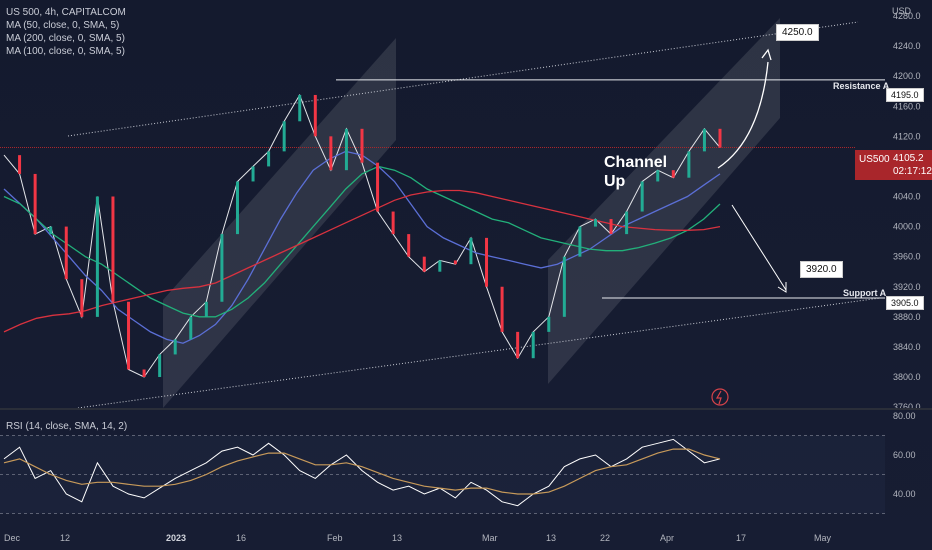  Describe the element at coordinates (907, 197) in the screenshot. I see `y-tick-label: 4040.0` at that location.